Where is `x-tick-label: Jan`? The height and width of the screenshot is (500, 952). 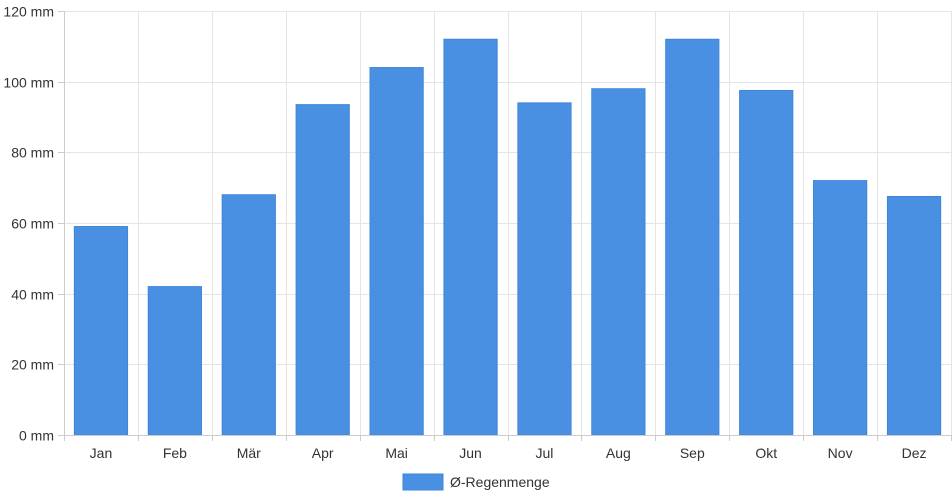
x-tick-label: Jan is located at coordinates (101, 453).